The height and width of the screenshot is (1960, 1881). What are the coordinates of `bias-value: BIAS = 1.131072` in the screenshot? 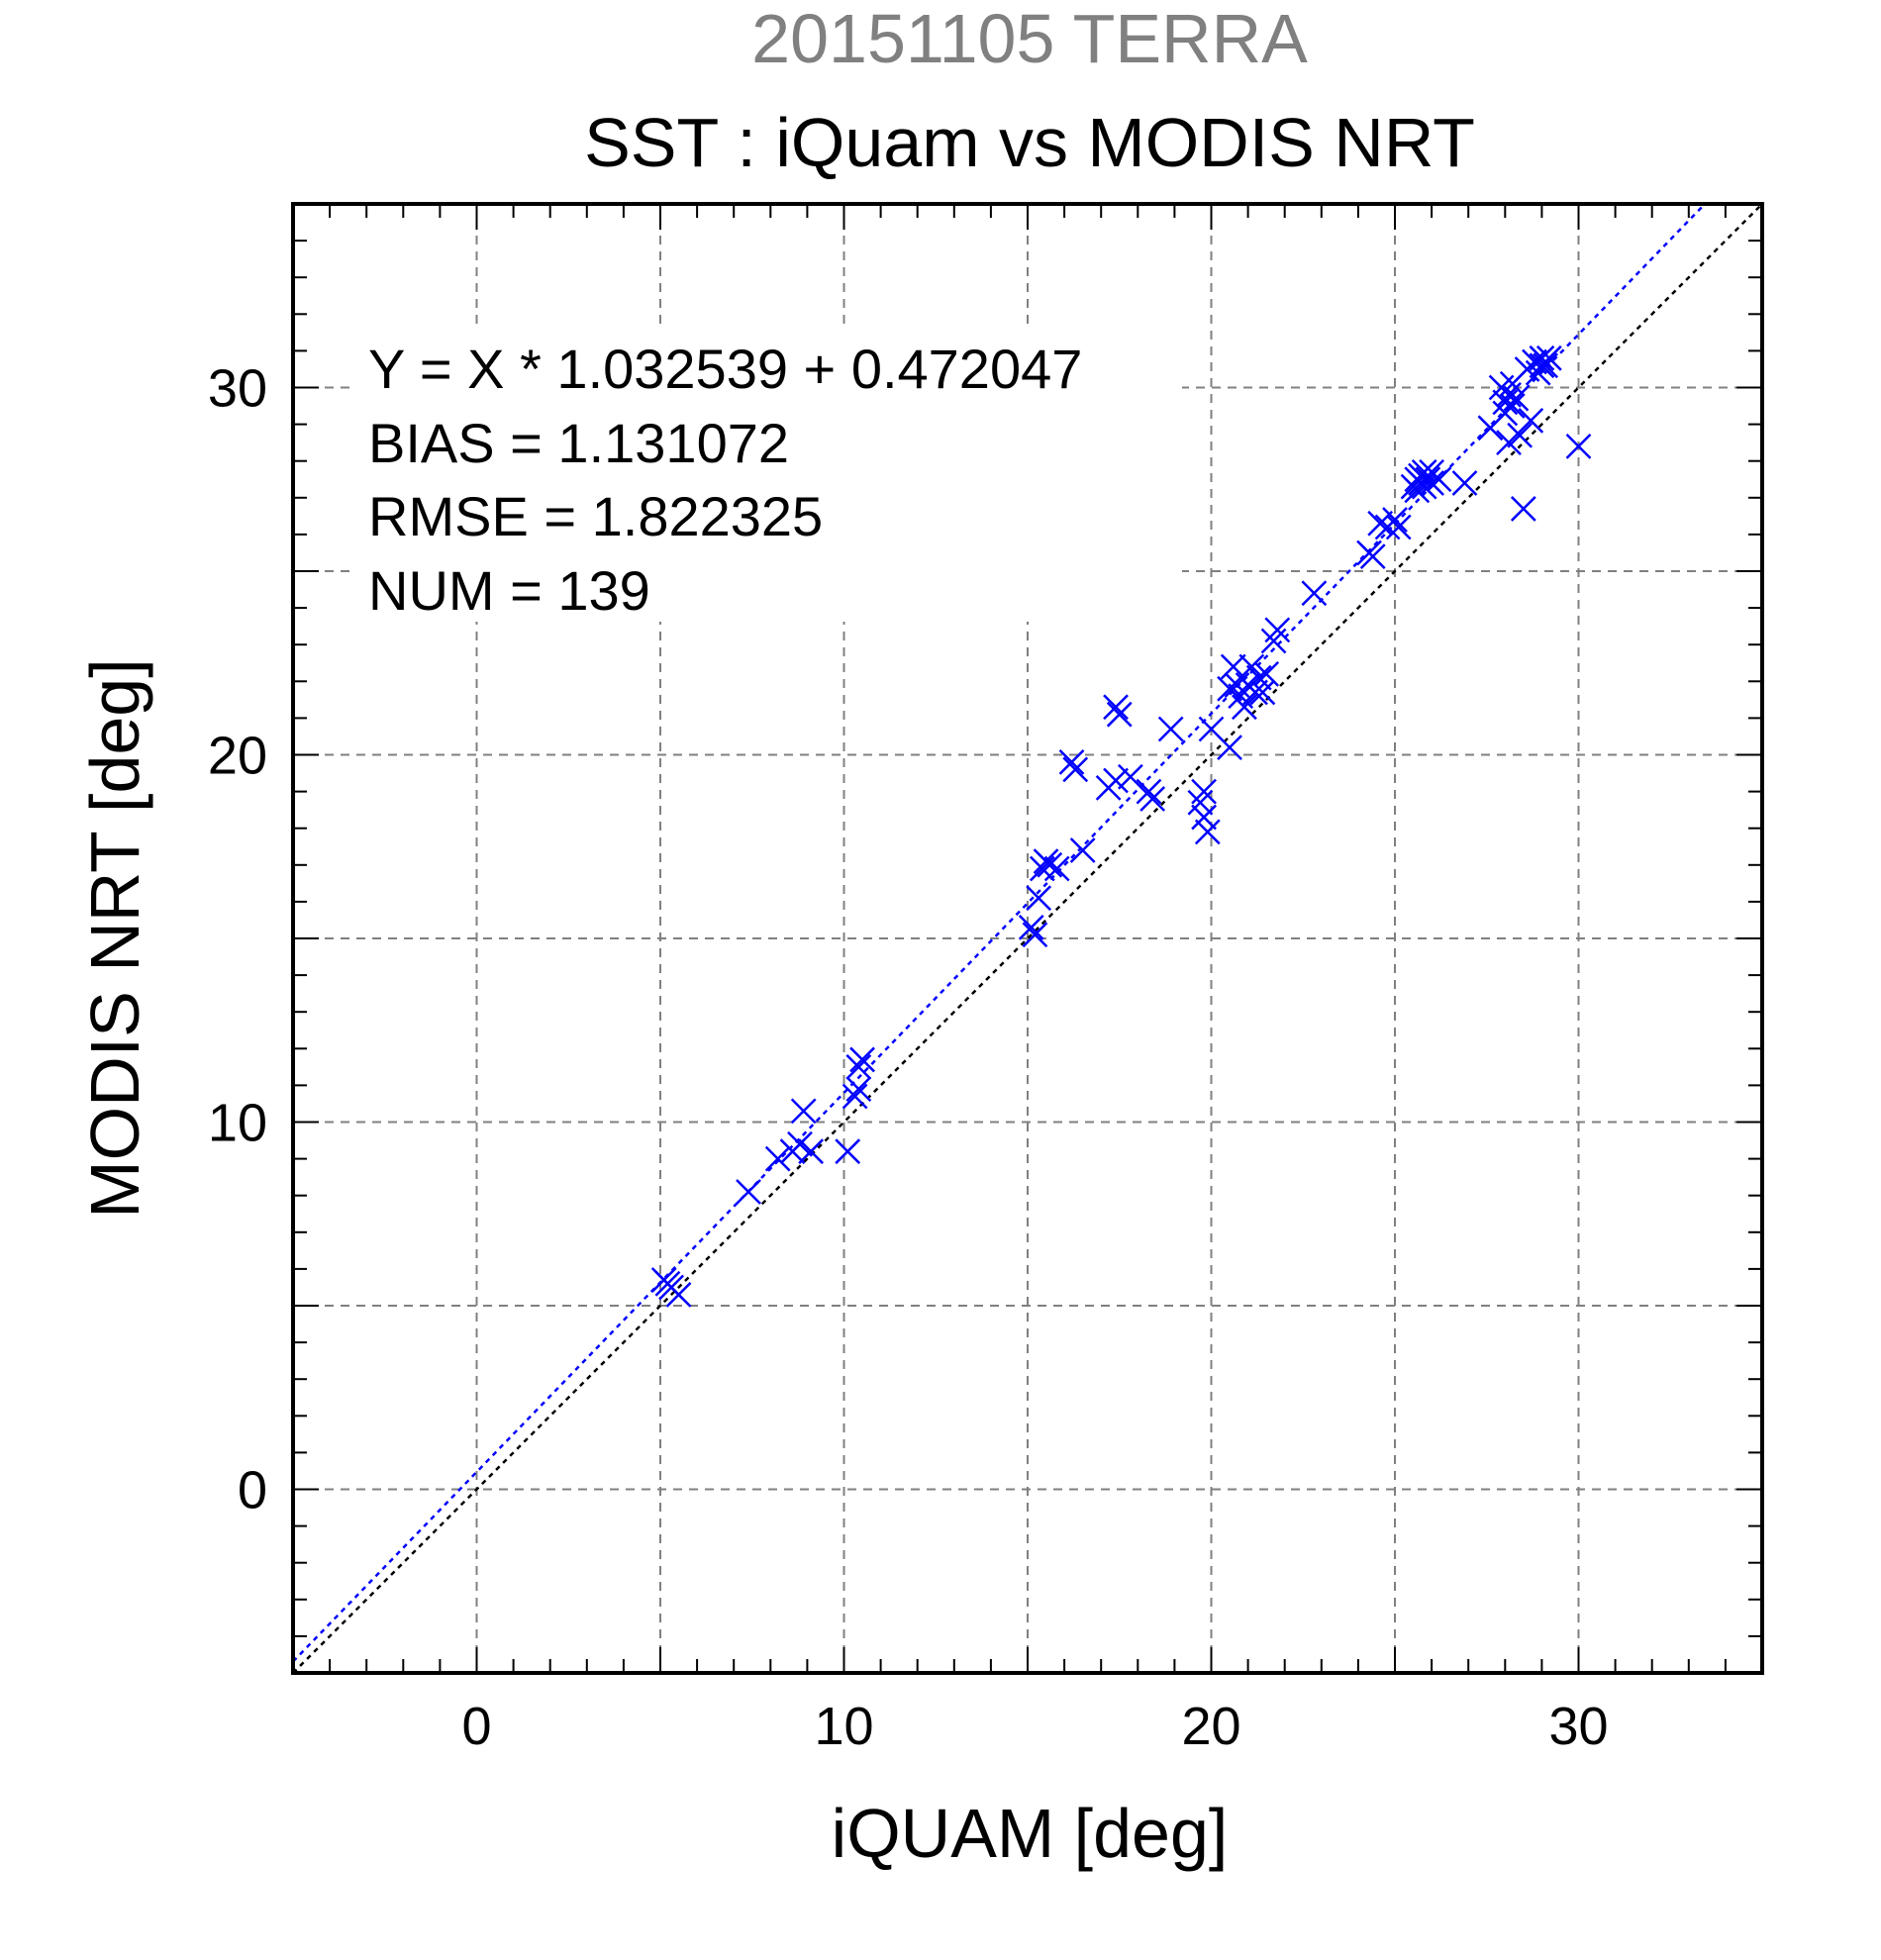 It's located at (579, 443).